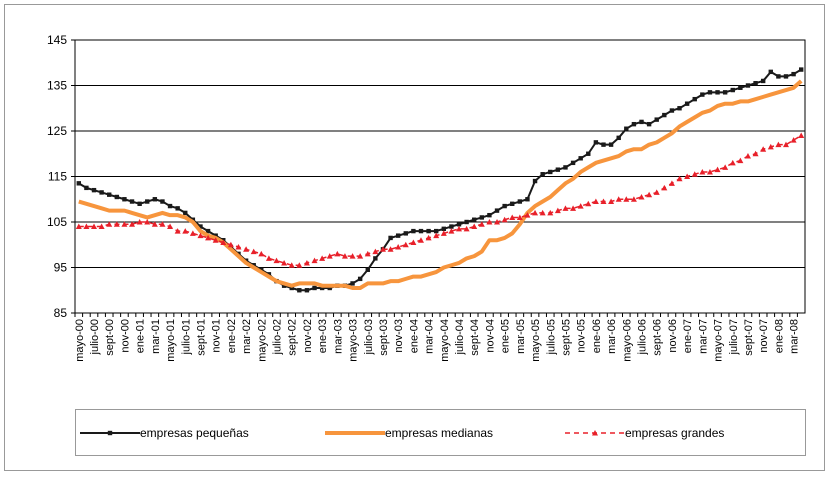  I want to click on y-tick-label: 135, so click(57, 86).